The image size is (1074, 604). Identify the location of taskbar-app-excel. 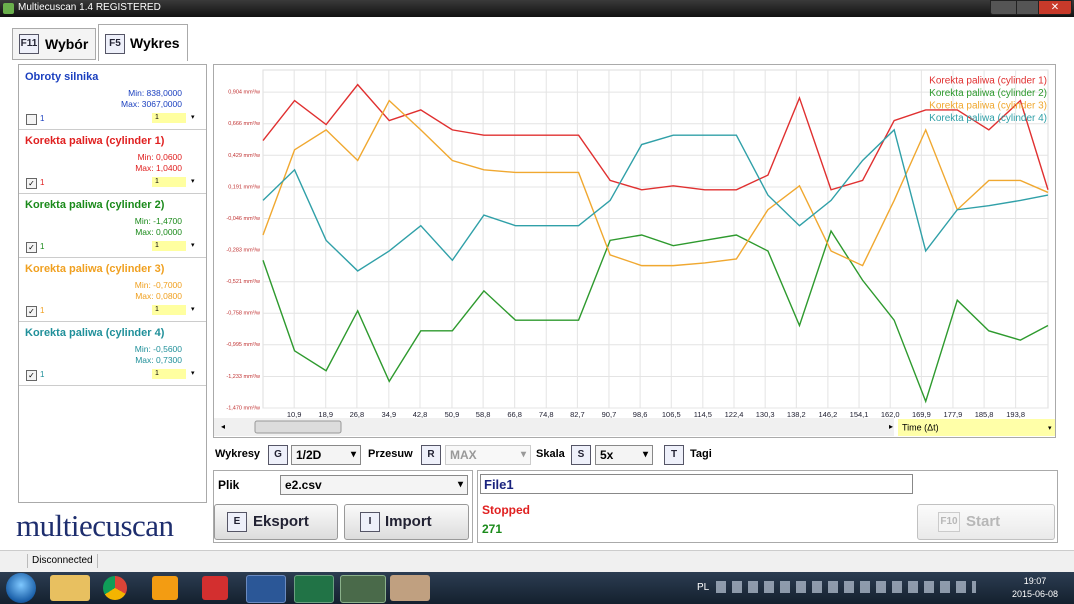
(314, 589).